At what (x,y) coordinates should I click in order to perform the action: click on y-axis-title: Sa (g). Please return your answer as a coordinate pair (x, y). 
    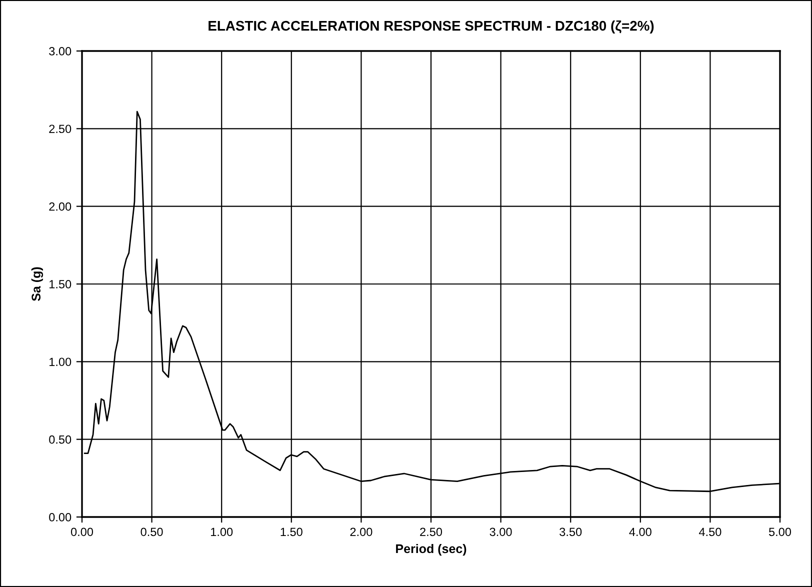
    Looking at the image, I should click on (37, 284).